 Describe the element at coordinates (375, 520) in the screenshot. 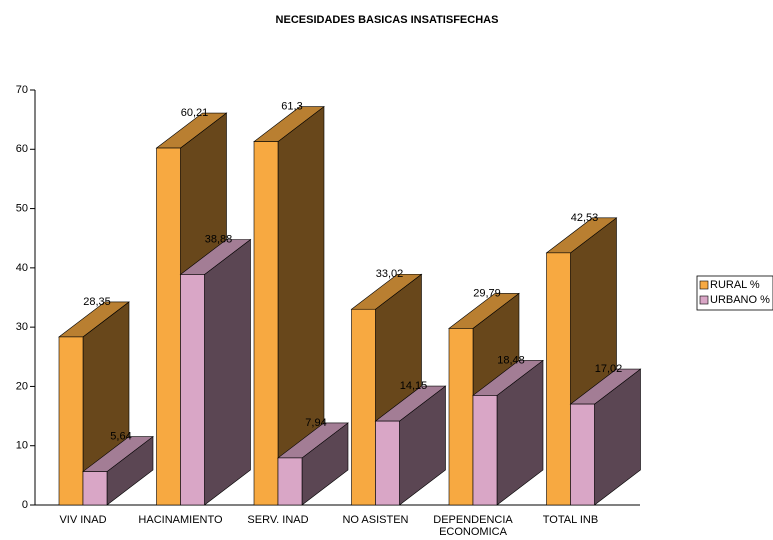

I see `x-tick-label: NO ASISTEN` at that location.